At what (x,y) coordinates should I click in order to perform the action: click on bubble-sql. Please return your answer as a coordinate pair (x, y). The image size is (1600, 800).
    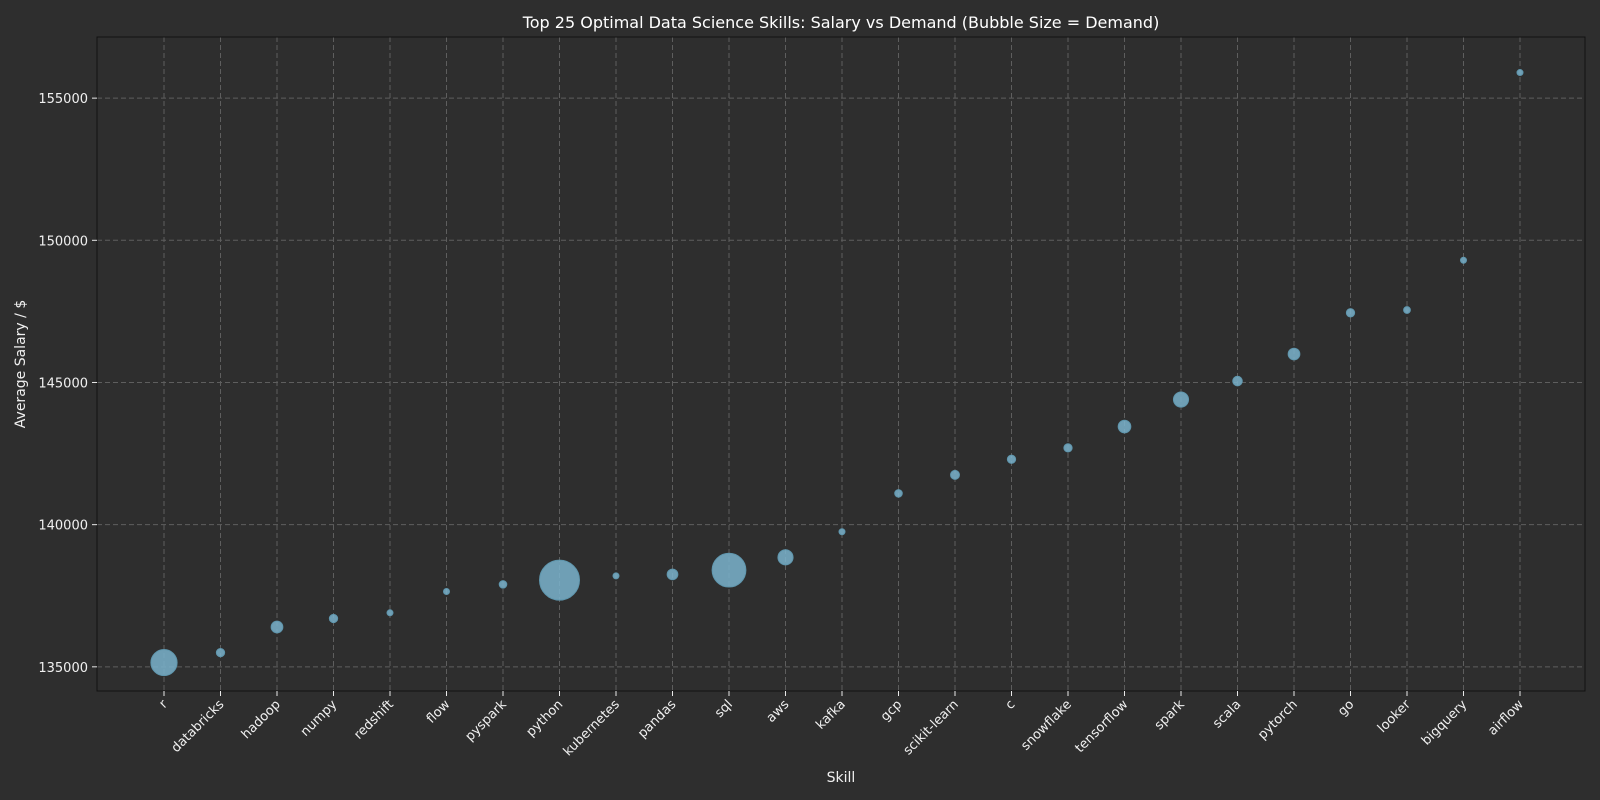
    Looking at the image, I should click on (729, 570).